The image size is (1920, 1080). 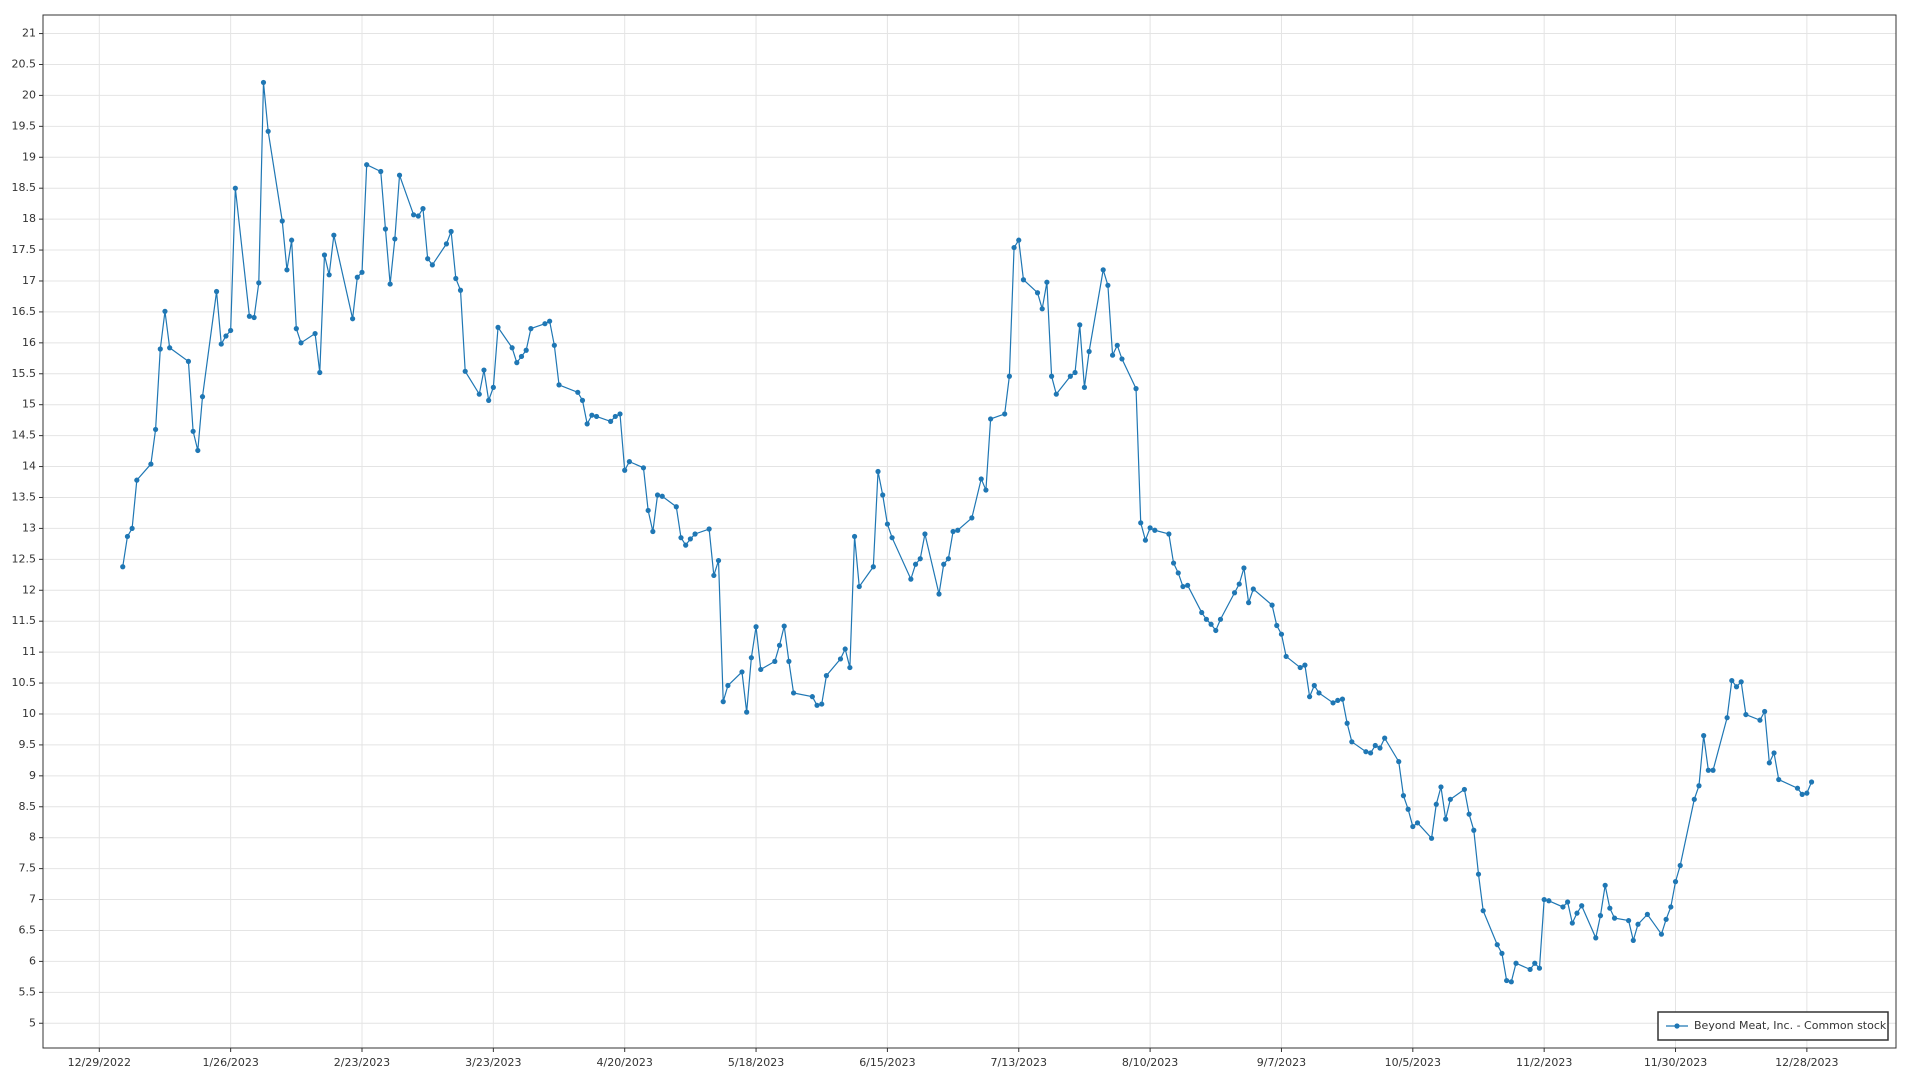 I want to click on y-tick-label: 6, so click(x=32, y=960).